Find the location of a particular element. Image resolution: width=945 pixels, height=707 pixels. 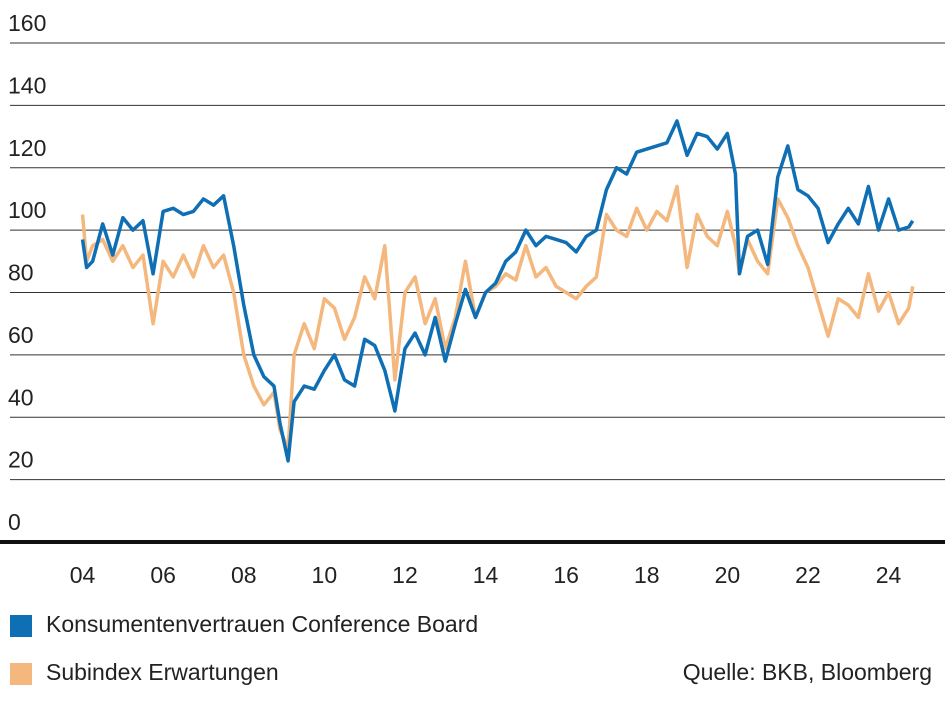

y-tick-label: 120 is located at coordinates (27, 148).